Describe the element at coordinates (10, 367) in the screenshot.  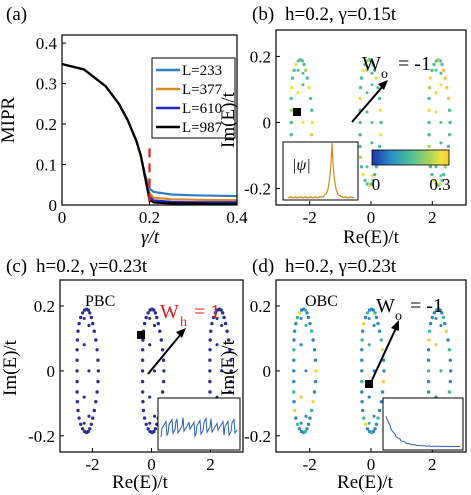
I see `ylabel-c: Im(E)/t` at that location.